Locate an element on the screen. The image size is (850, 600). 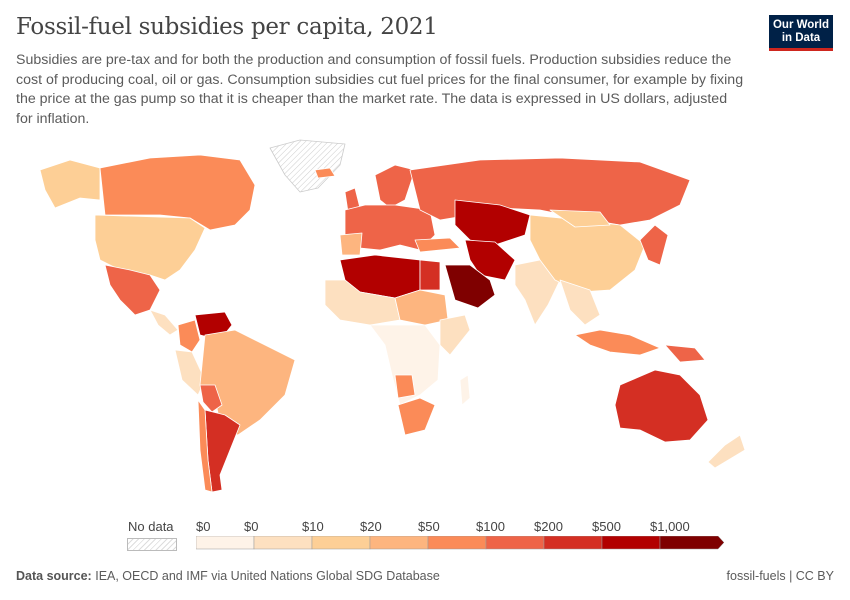
legend-no-data-label: No data is located at coordinates (151, 526).